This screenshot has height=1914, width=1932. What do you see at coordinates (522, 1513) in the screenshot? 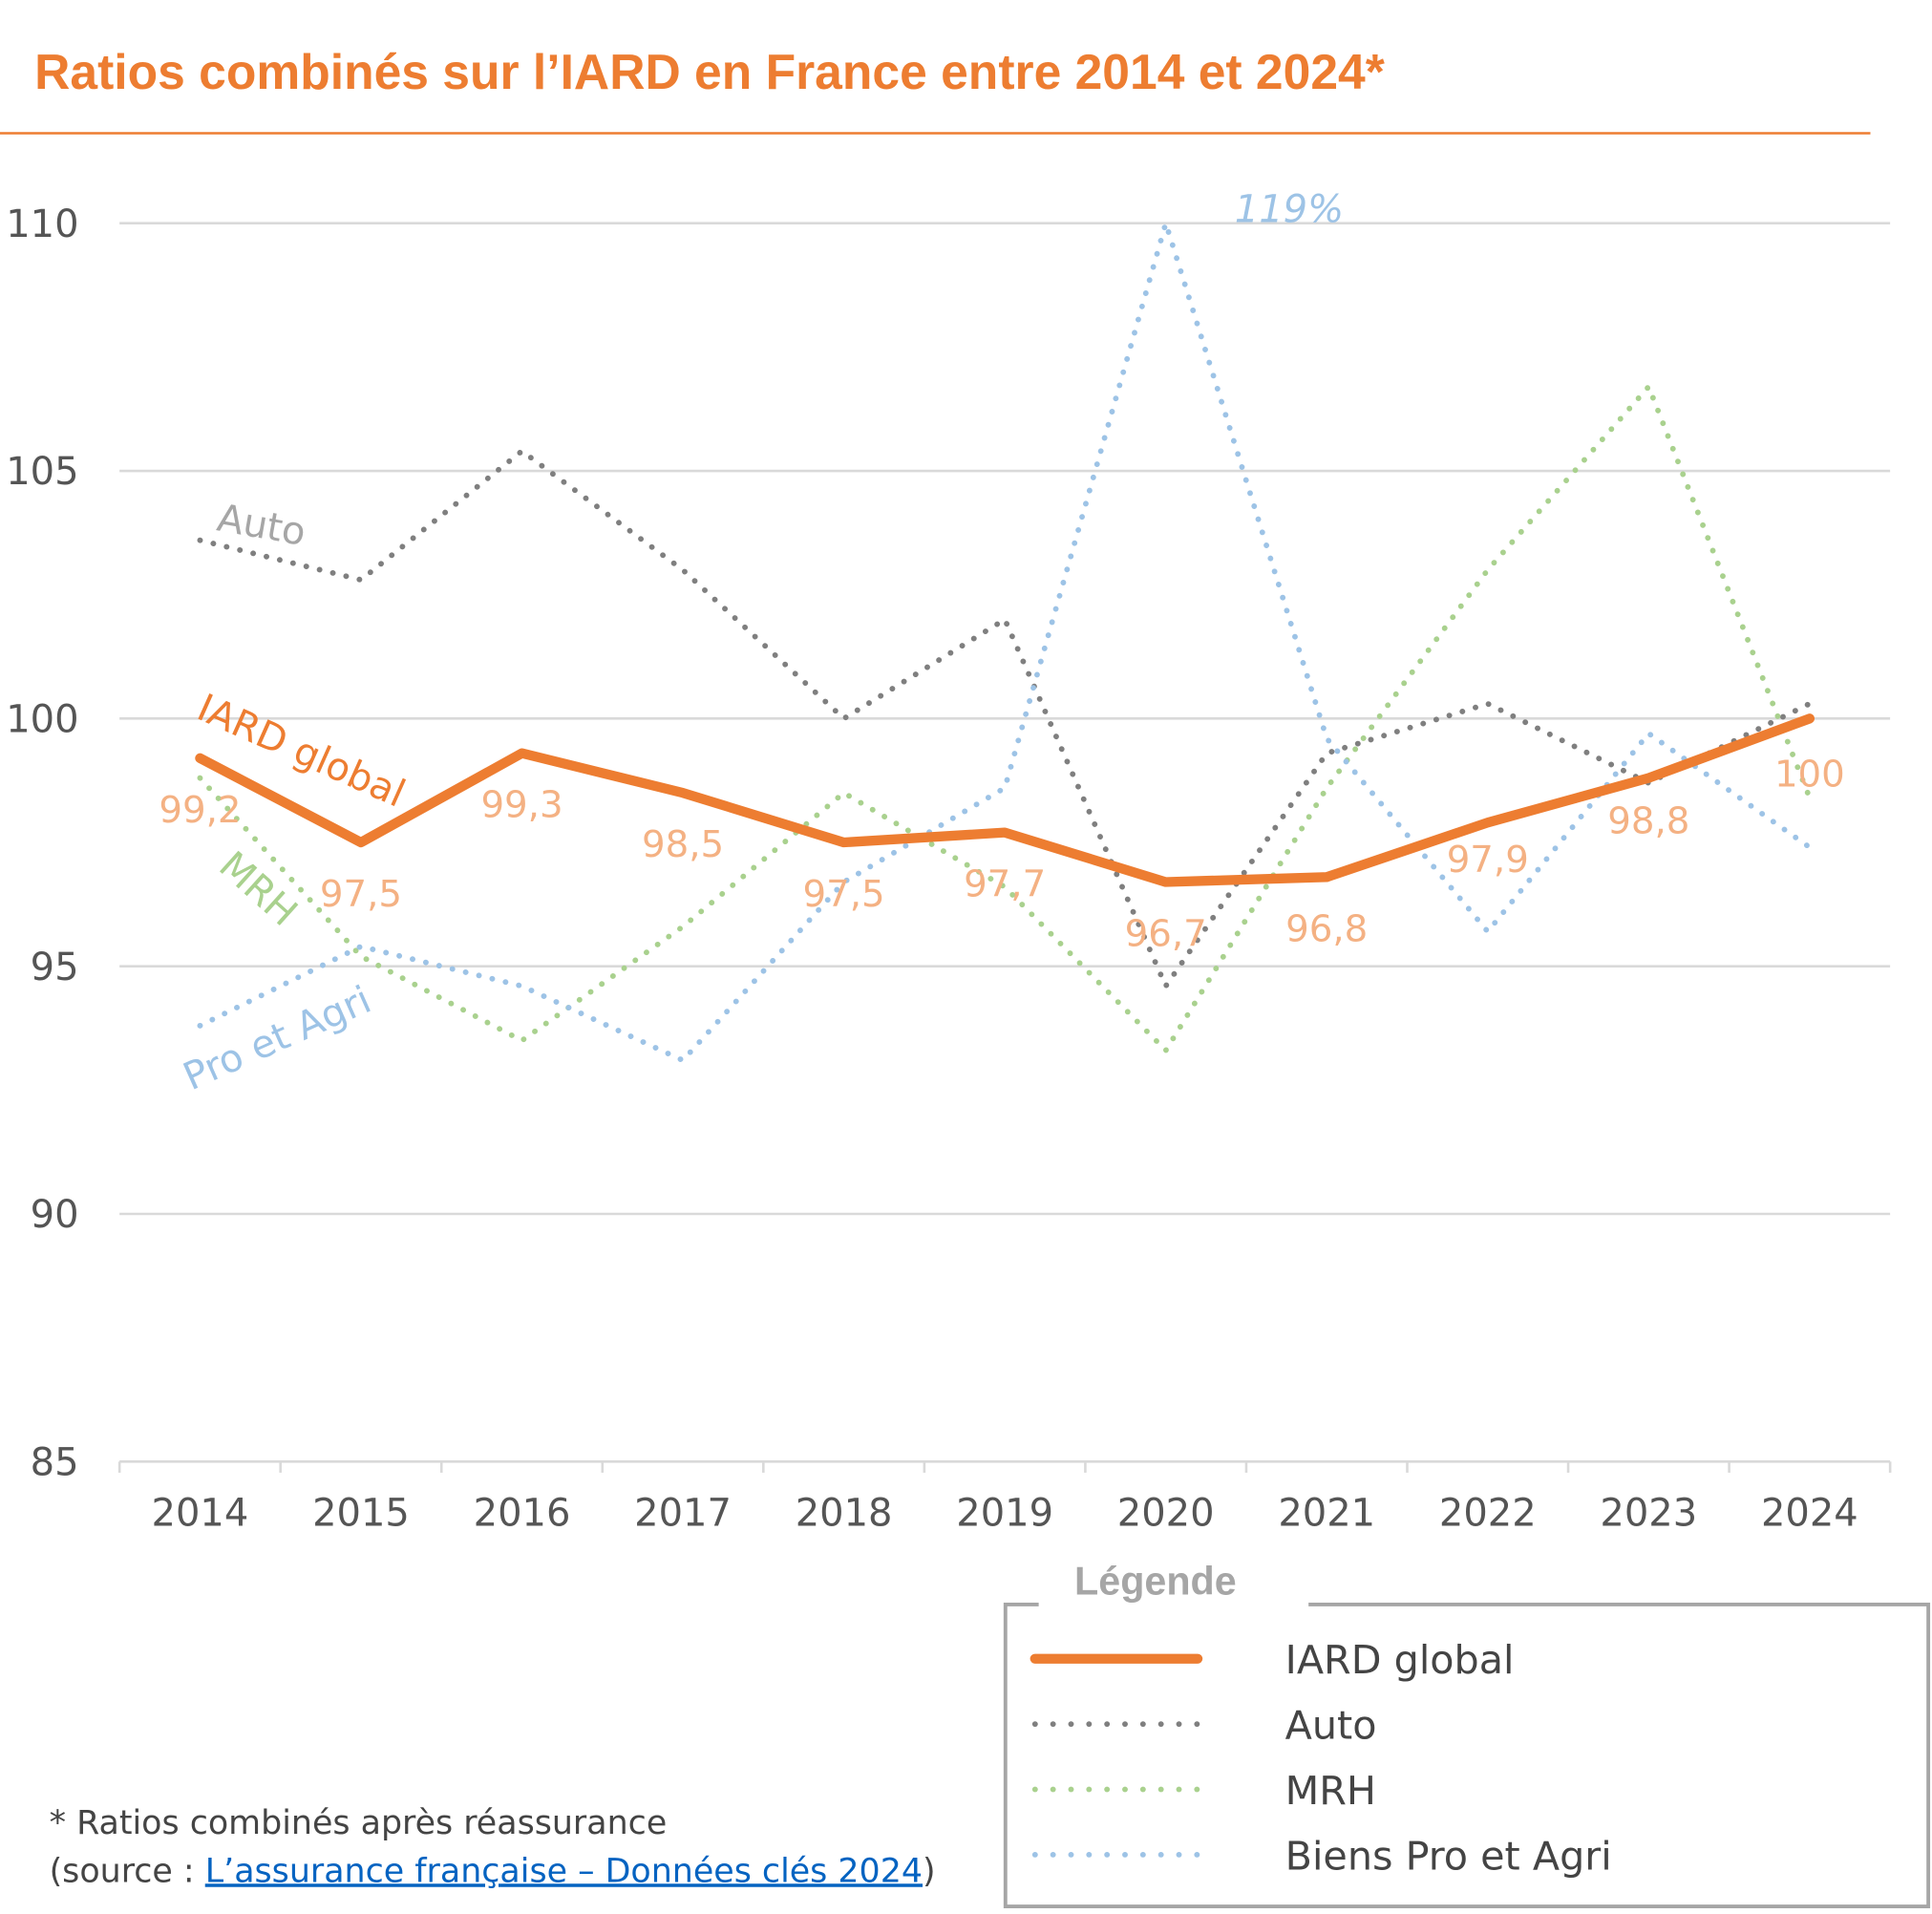
I see `x-tick-label: 2016` at bounding box center [522, 1513].